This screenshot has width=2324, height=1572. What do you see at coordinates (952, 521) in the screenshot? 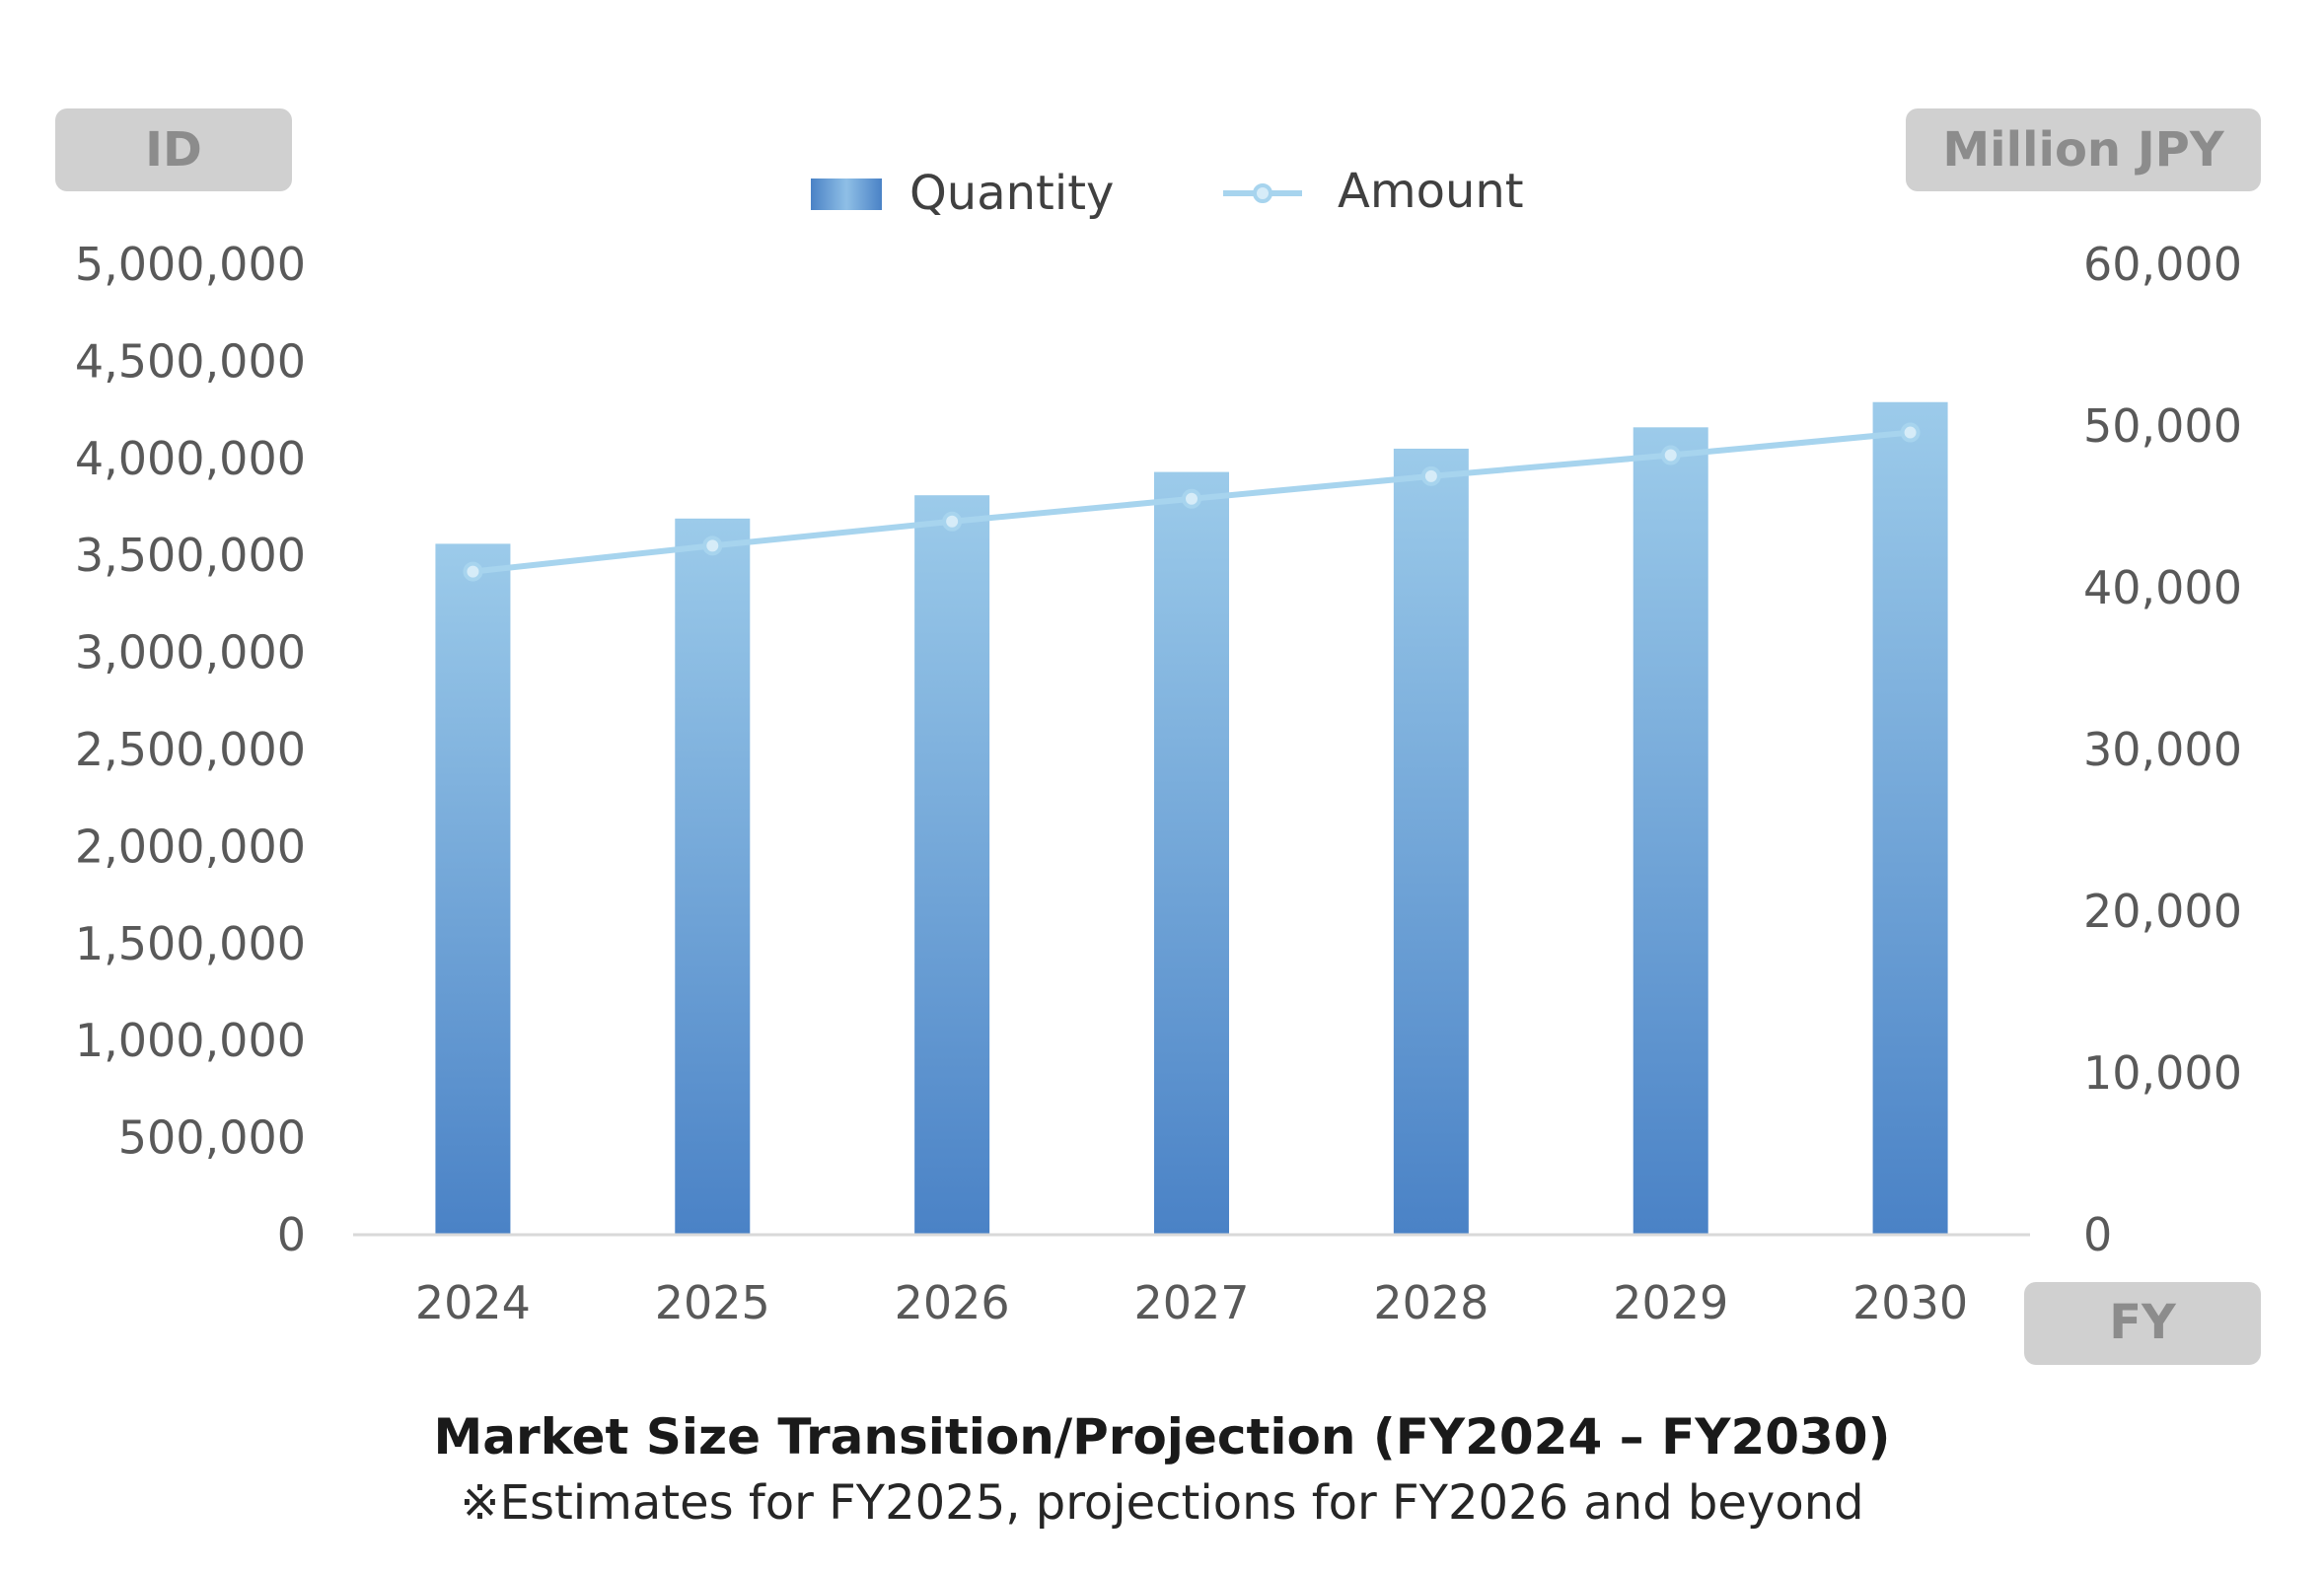
I see `point-amount-2026` at bounding box center [952, 521].